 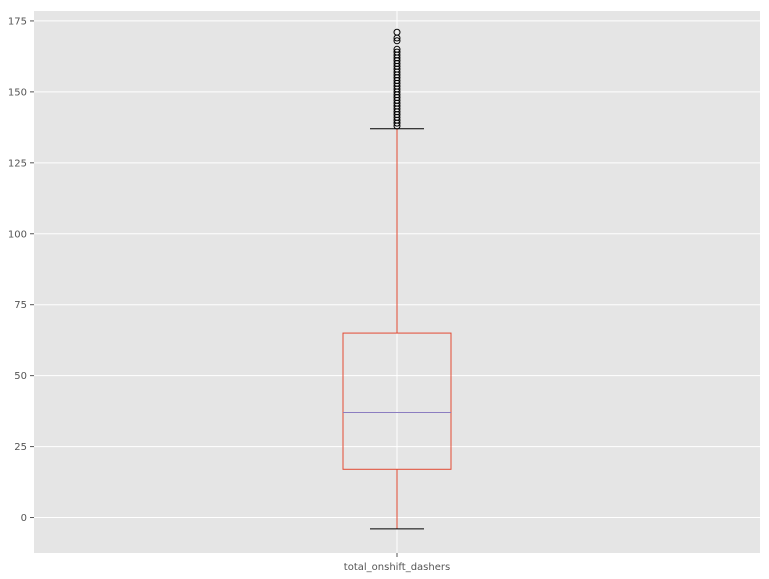 What do you see at coordinates (397, 401) in the screenshot?
I see `box-iqr` at bounding box center [397, 401].